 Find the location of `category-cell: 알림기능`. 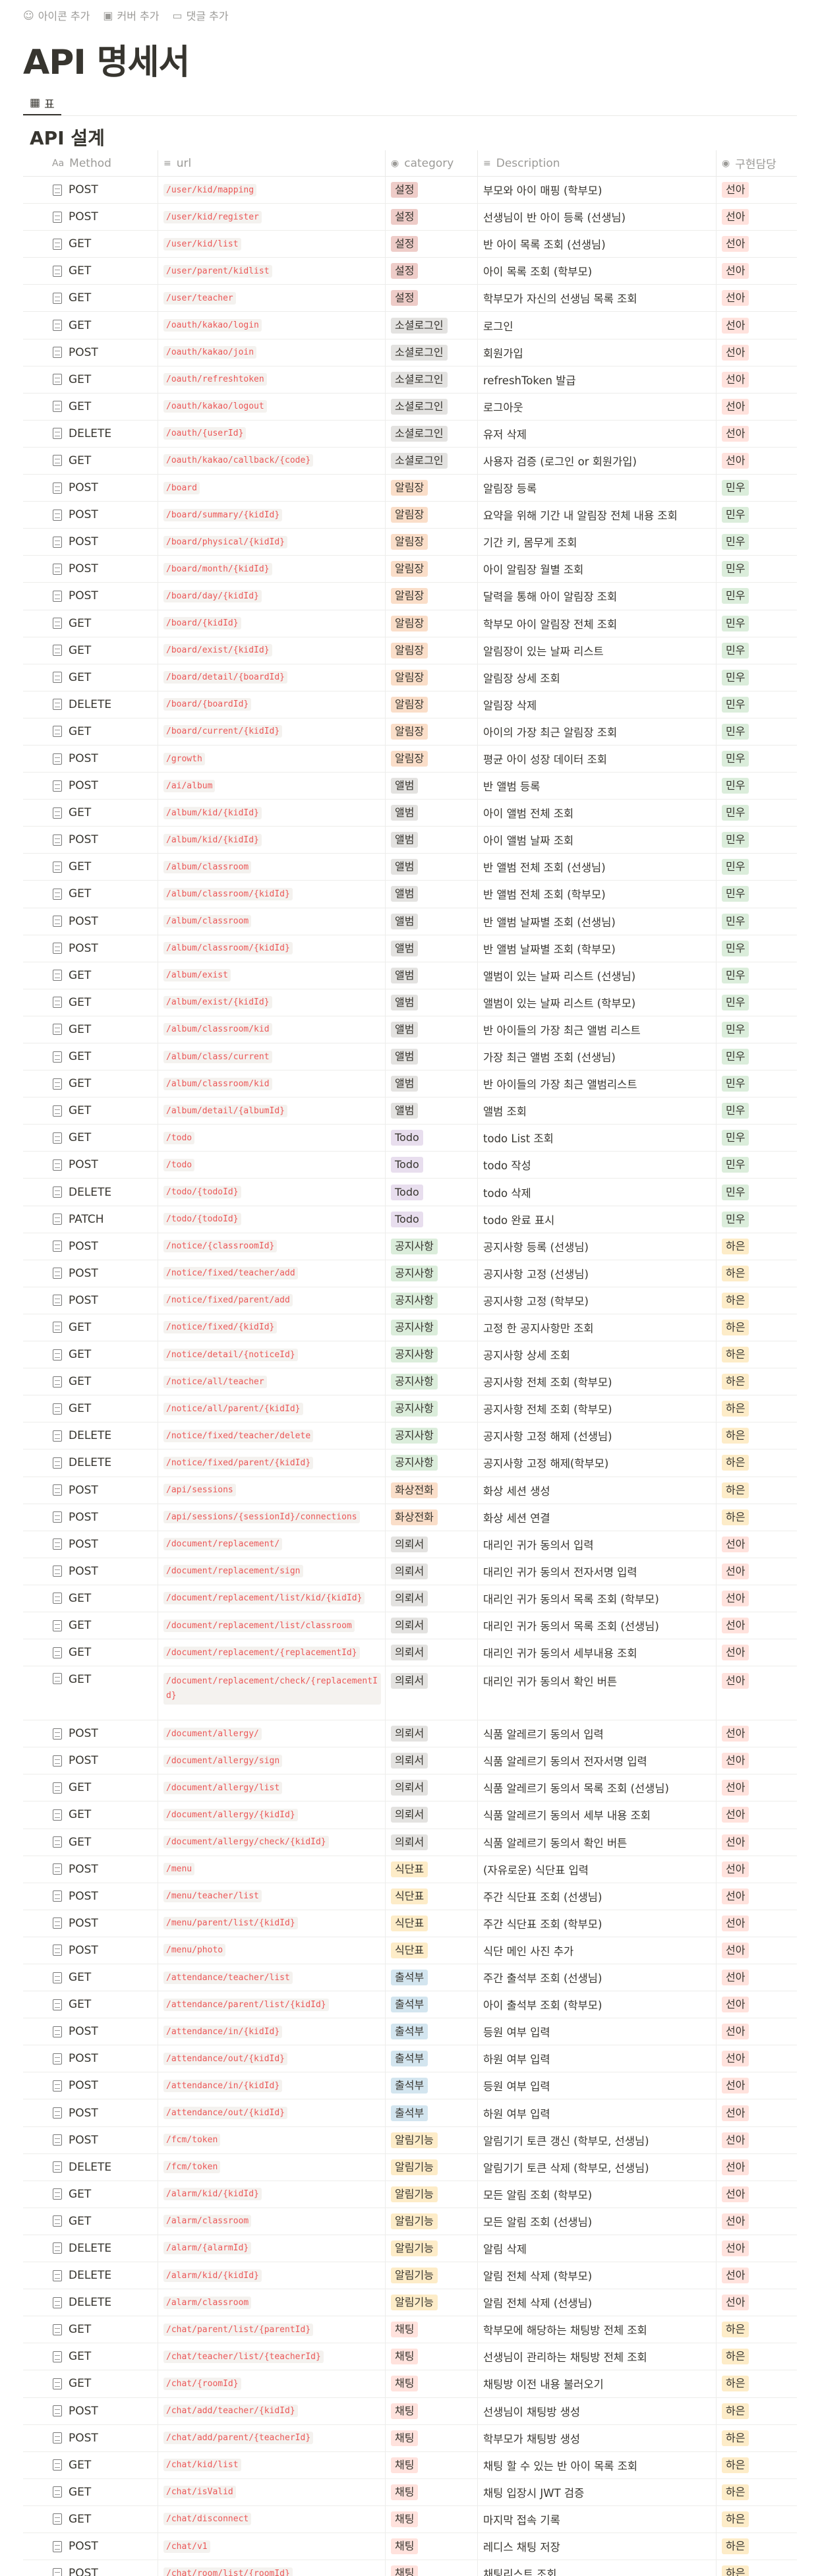

category-cell: 알림기능 is located at coordinates (432, 2139).